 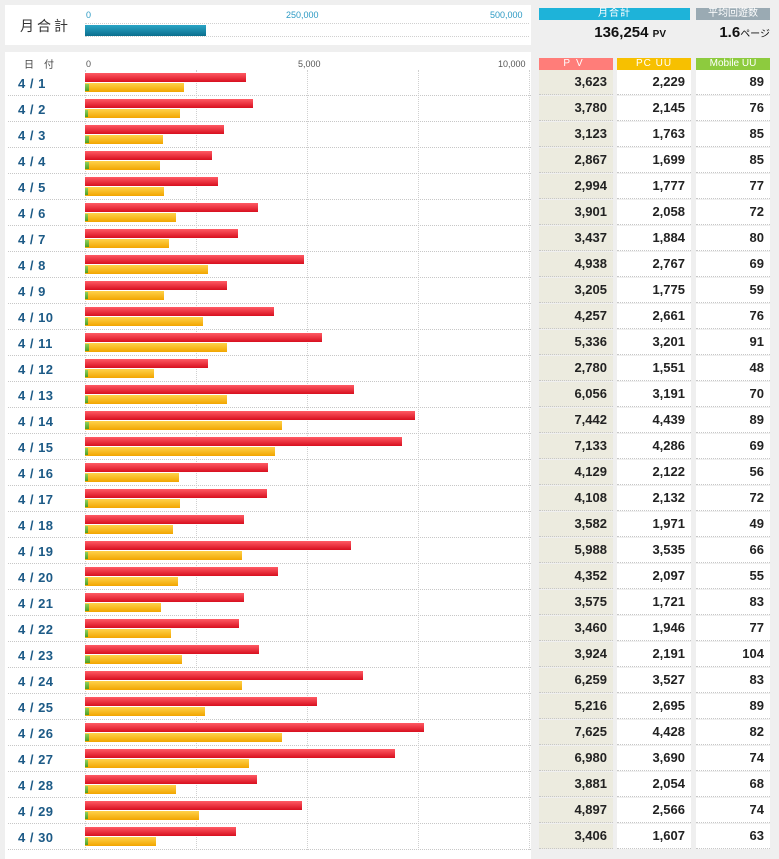 What do you see at coordinates (576, 212) in the screenshot?
I see `pv-value-cell: 3,901` at bounding box center [576, 212].